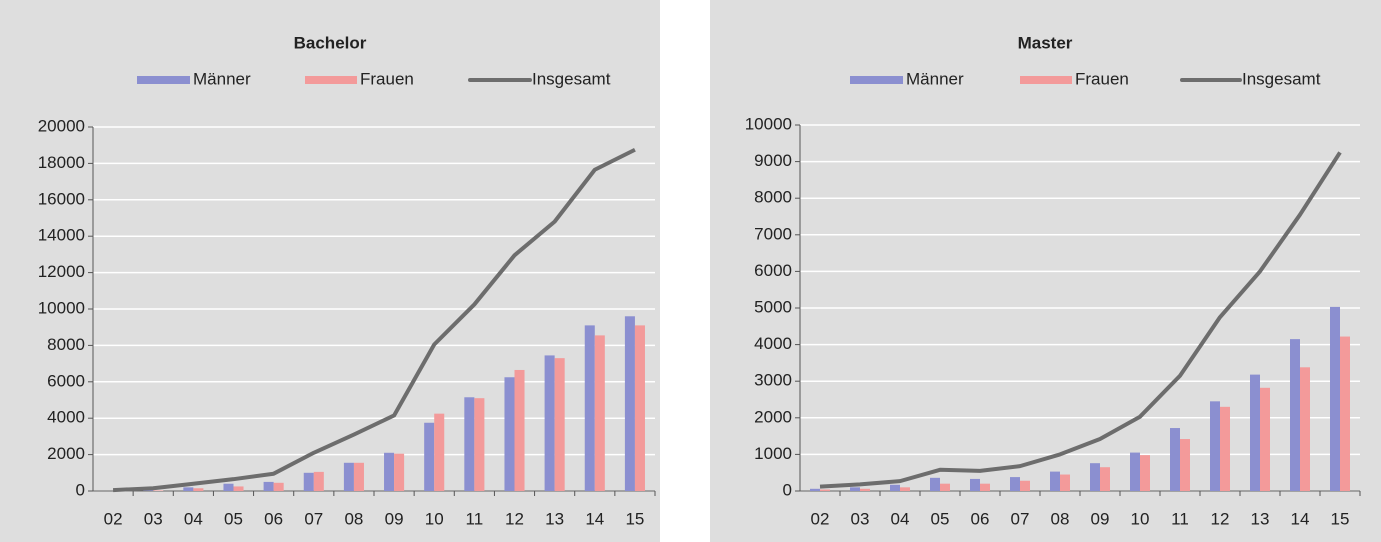 Image resolution: width=1381 pixels, height=542 pixels. I want to click on y-tick-label: 16000, so click(61, 198).